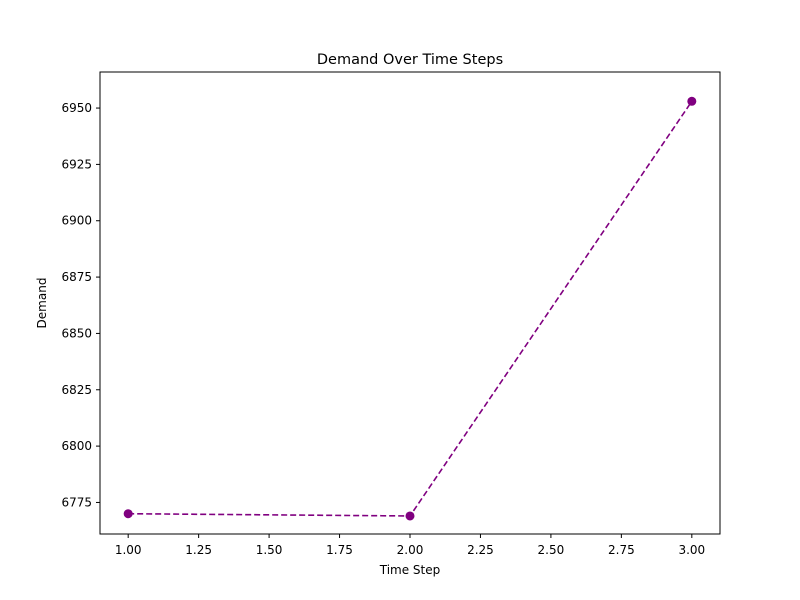  I want to click on y-tick-label: 6800, so click(76, 446).